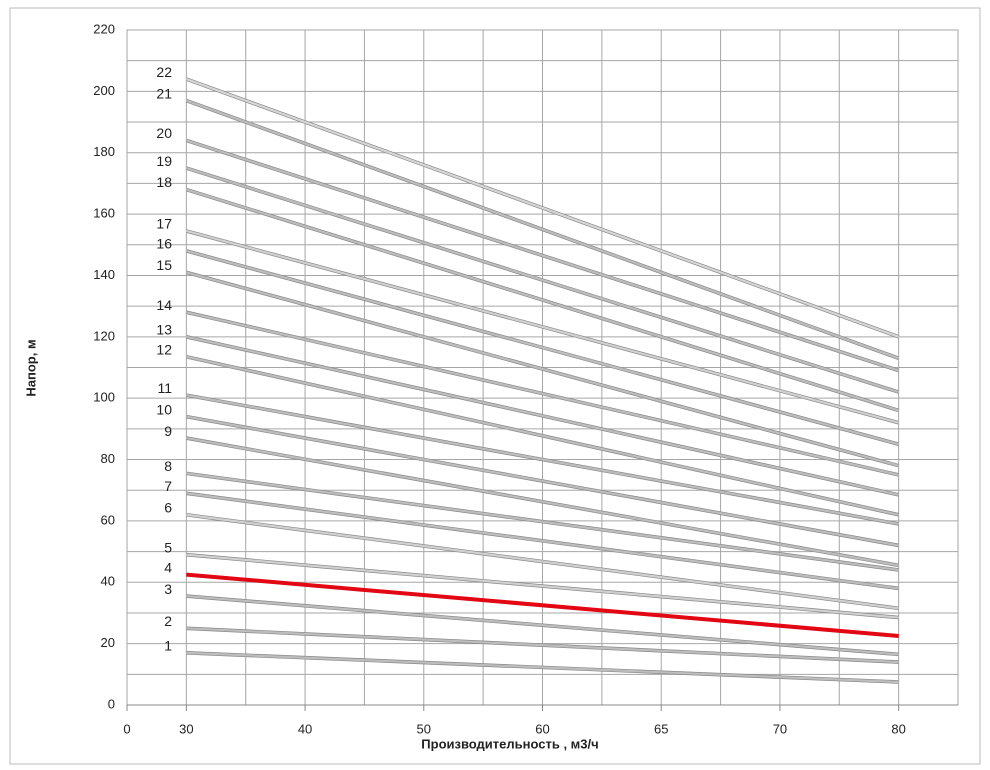 The width and height of the screenshot is (990, 770). Describe the element at coordinates (186, 728) in the screenshot. I see `x-tick-label: 30` at that location.